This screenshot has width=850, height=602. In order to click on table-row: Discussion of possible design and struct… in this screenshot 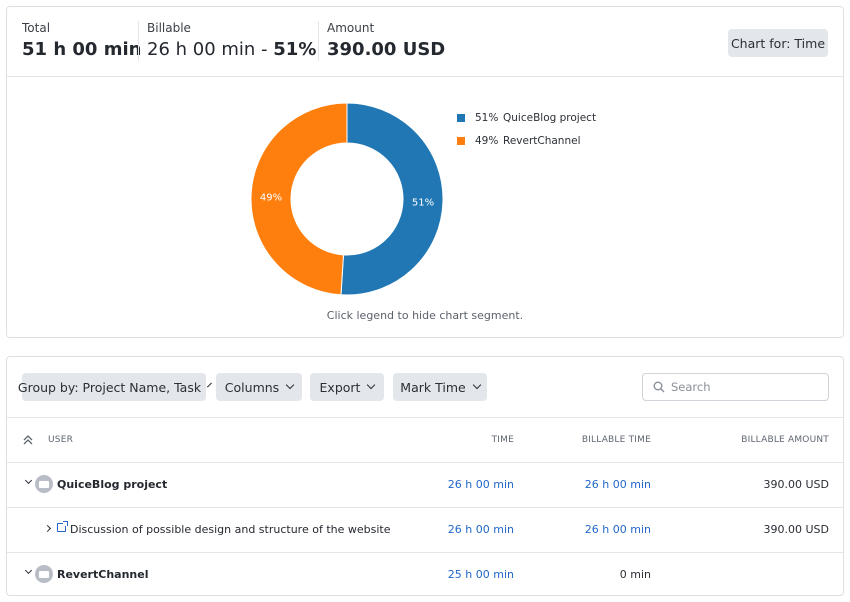, I will do `click(425, 530)`.